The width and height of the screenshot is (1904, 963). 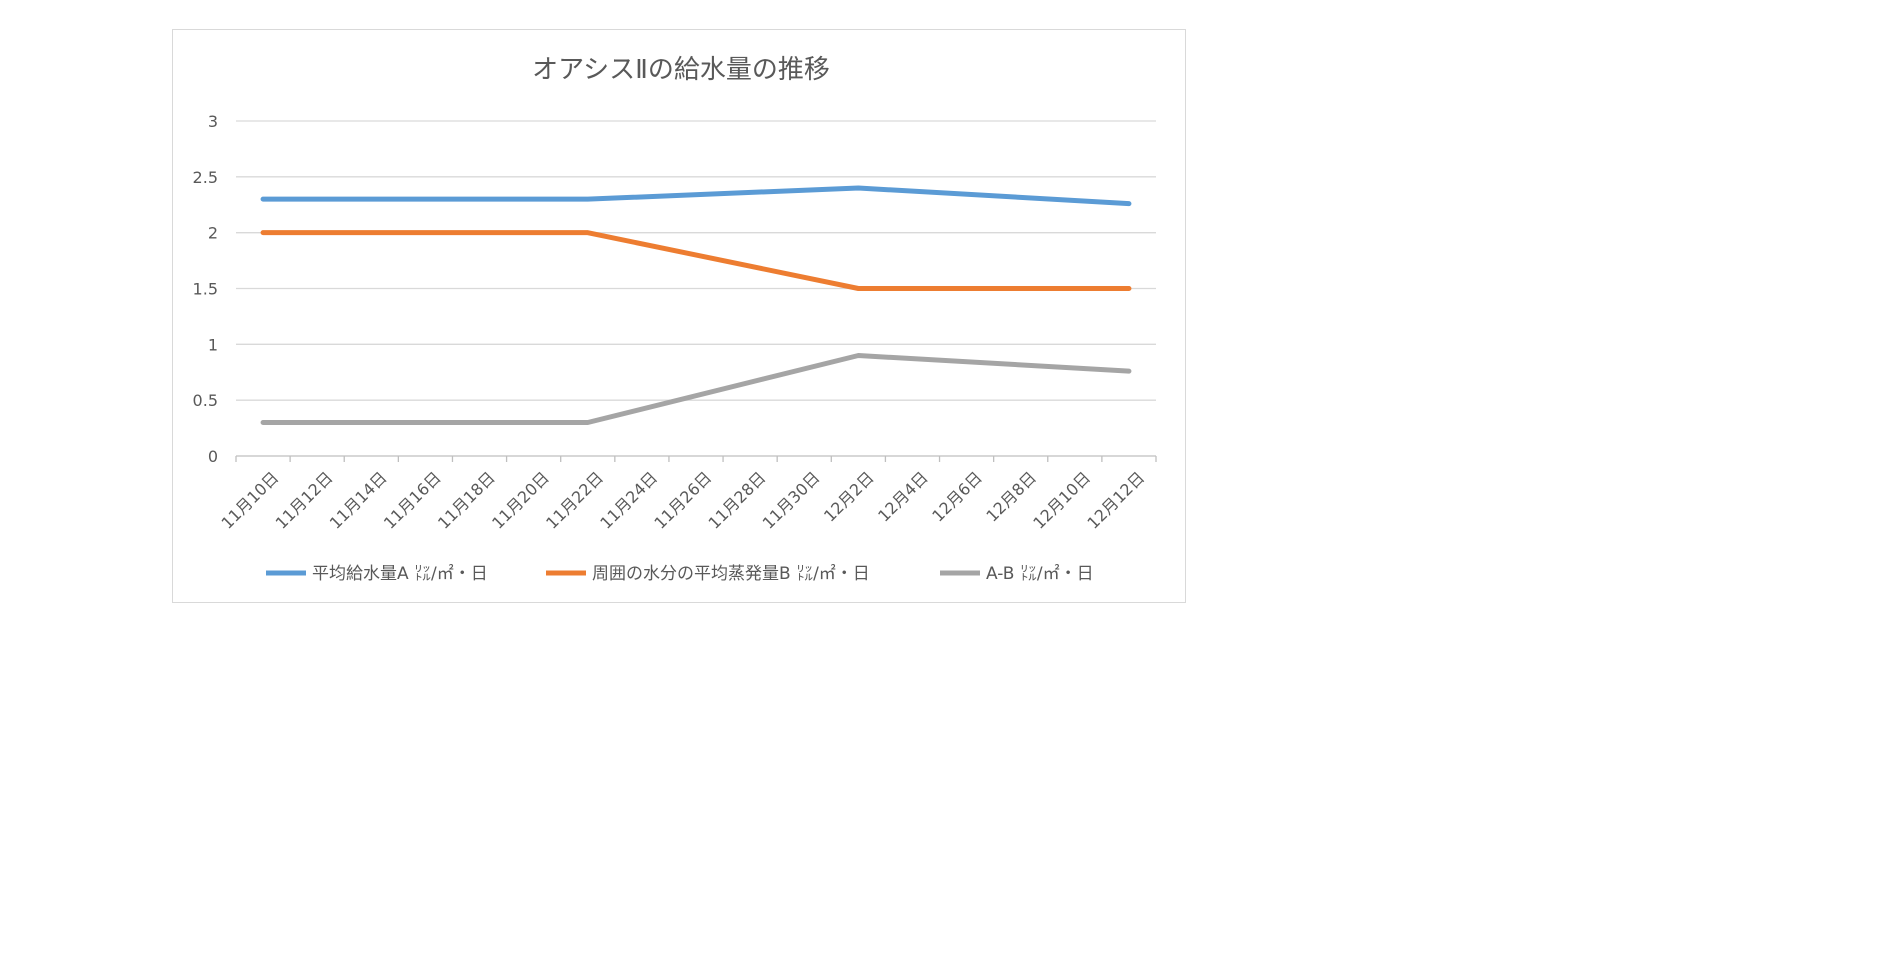 I want to click on y-tick-label: 0, so click(x=213, y=456).